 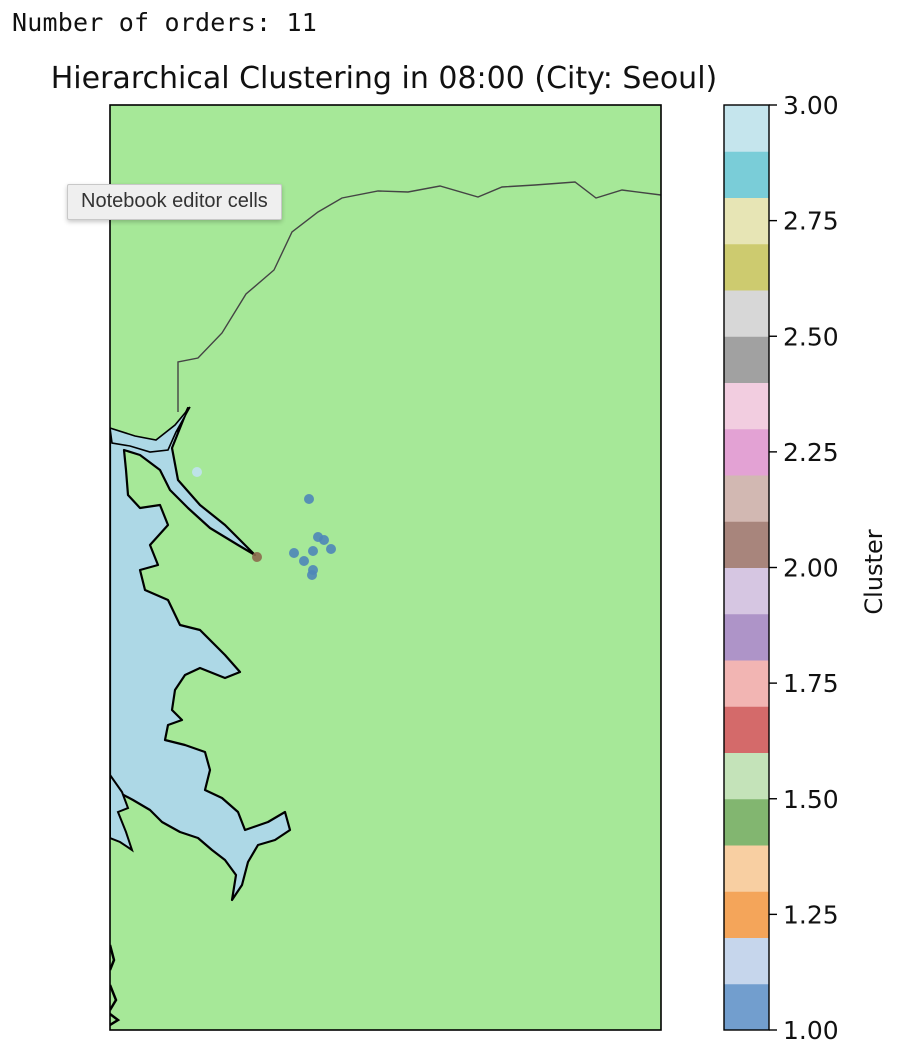 What do you see at coordinates (811, 221) in the screenshot?
I see `colorbar-tick-label: 2.75` at bounding box center [811, 221].